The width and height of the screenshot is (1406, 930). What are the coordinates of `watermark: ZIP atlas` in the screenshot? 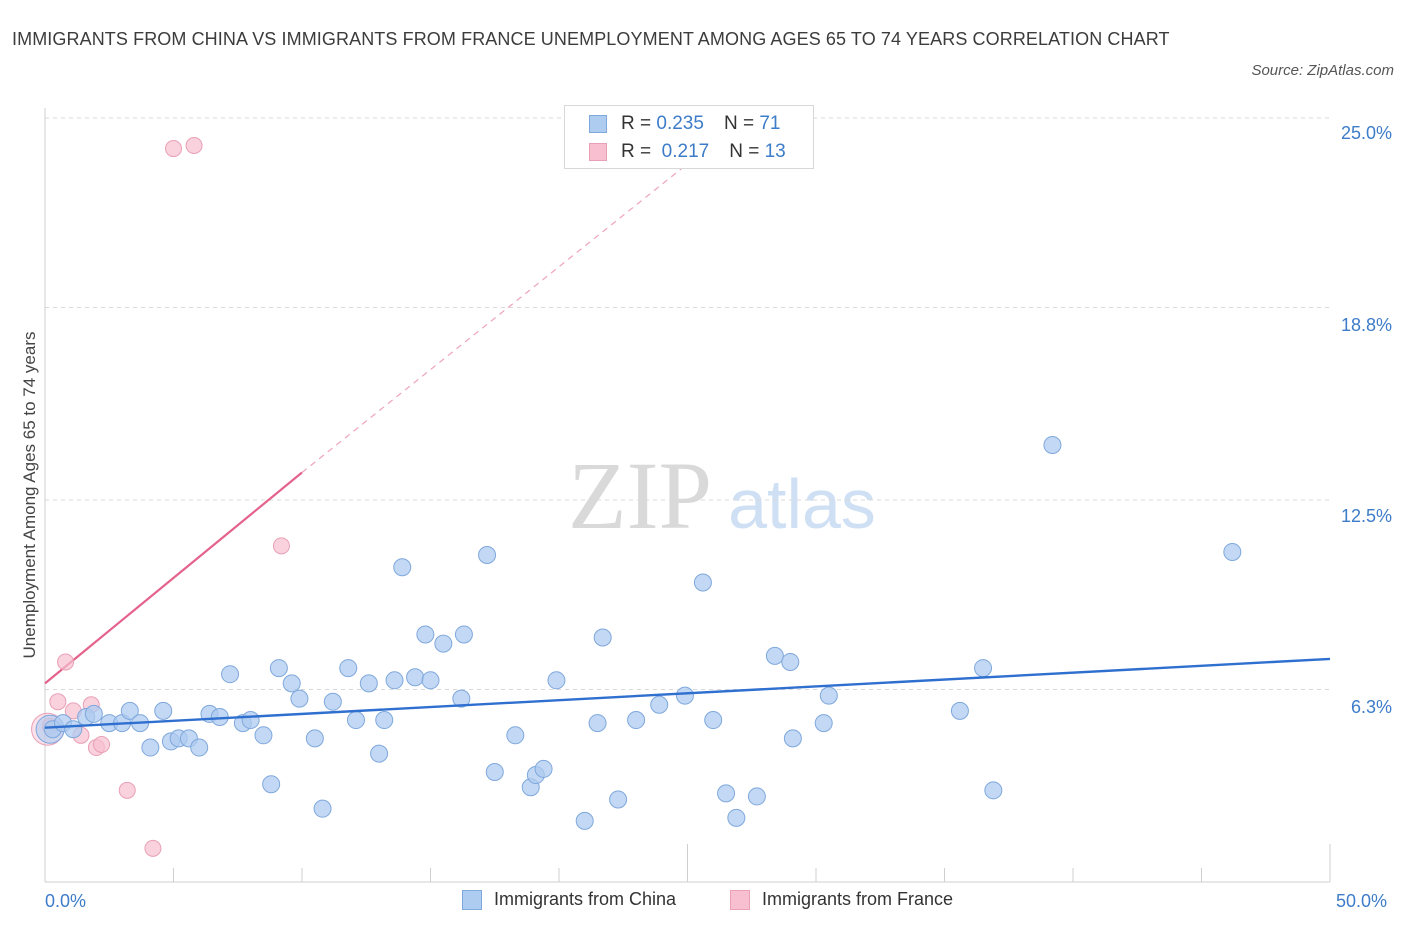 It's located at (722, 495).